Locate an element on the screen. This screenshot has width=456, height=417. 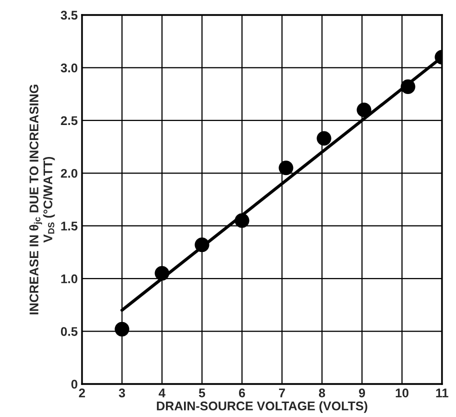
x-tick-label: 5 is located at coordinates (202, 393).